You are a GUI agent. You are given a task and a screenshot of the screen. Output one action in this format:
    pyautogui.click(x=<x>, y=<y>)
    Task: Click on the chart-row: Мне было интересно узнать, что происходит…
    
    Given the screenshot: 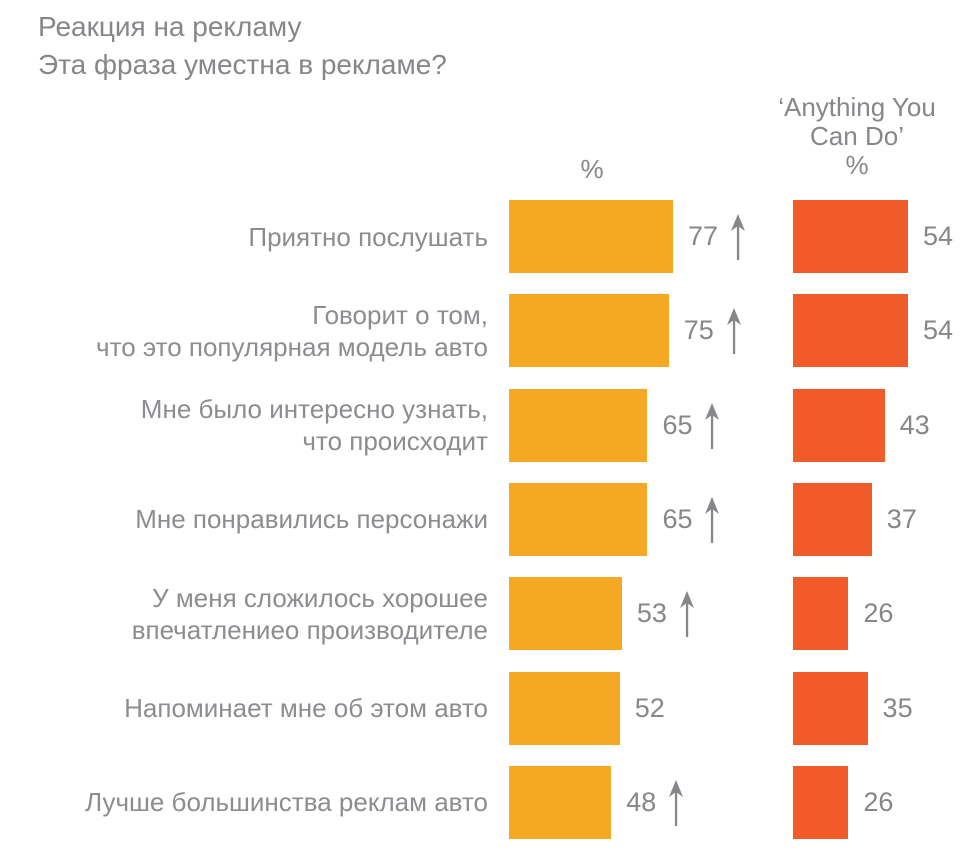 What is the action you would take?
    pyautogui.click(x=489, y=425)
    